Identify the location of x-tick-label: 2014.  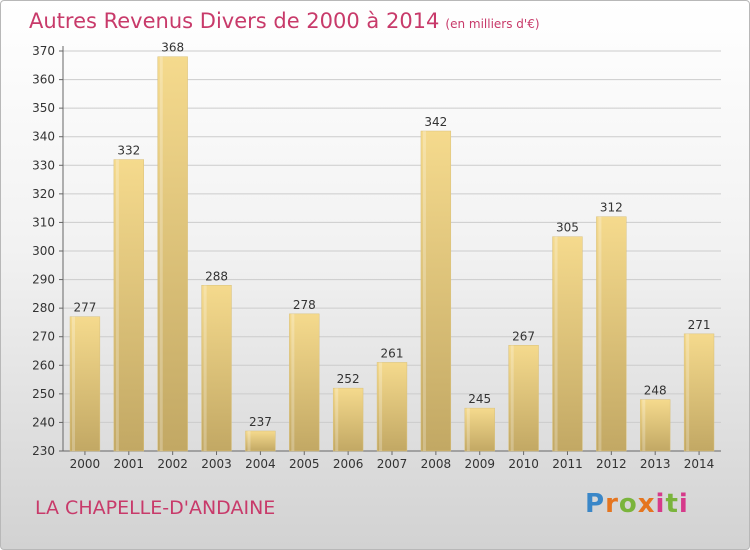
(699, 464).